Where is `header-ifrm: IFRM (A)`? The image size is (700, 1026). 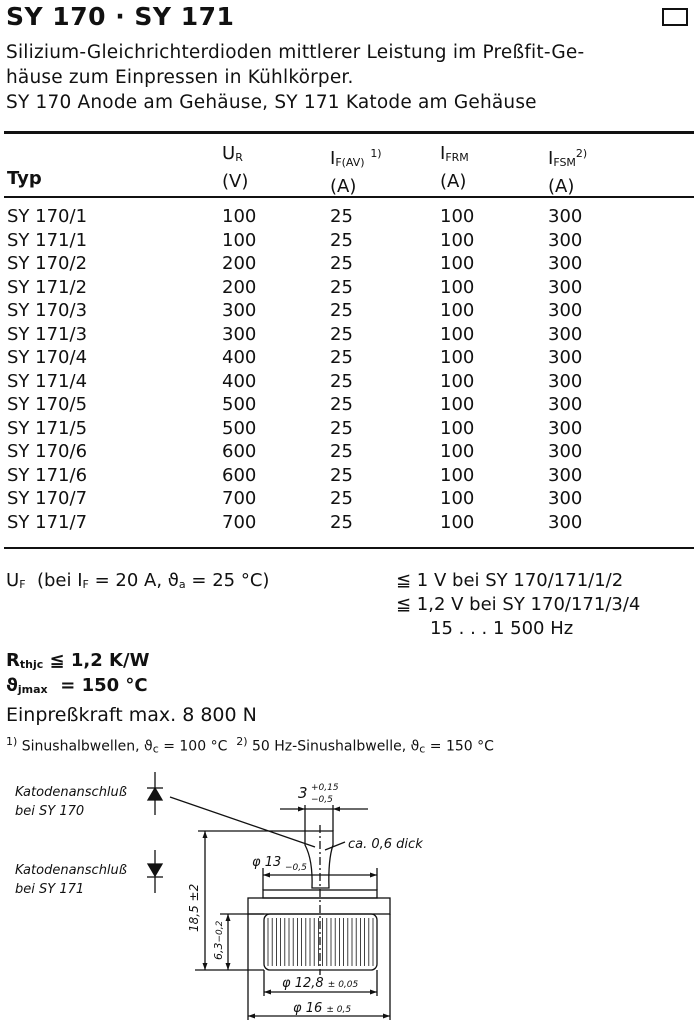
header-ifrm: IFRM (A) is located at coordinates (454, 167).